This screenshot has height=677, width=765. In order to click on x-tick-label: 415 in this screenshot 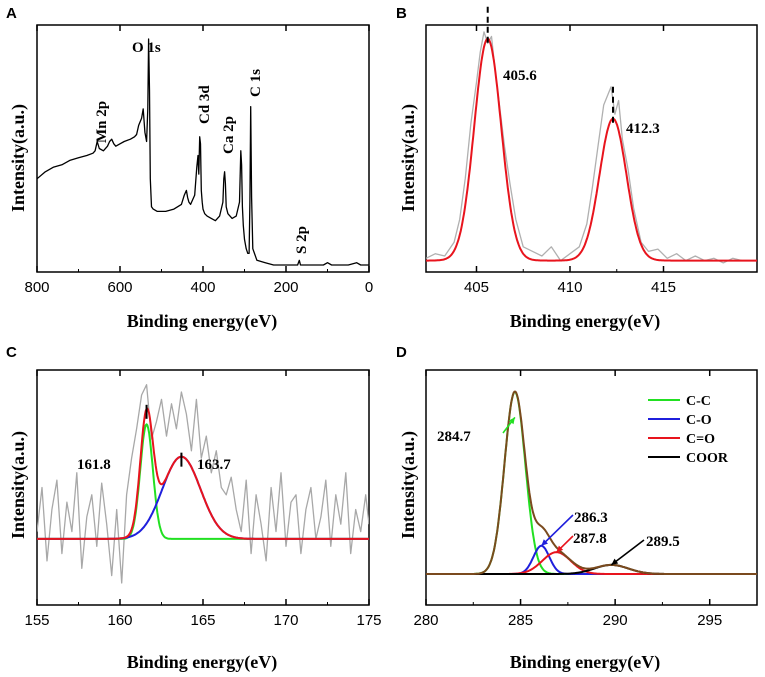, I will do `click(663, 287)`.